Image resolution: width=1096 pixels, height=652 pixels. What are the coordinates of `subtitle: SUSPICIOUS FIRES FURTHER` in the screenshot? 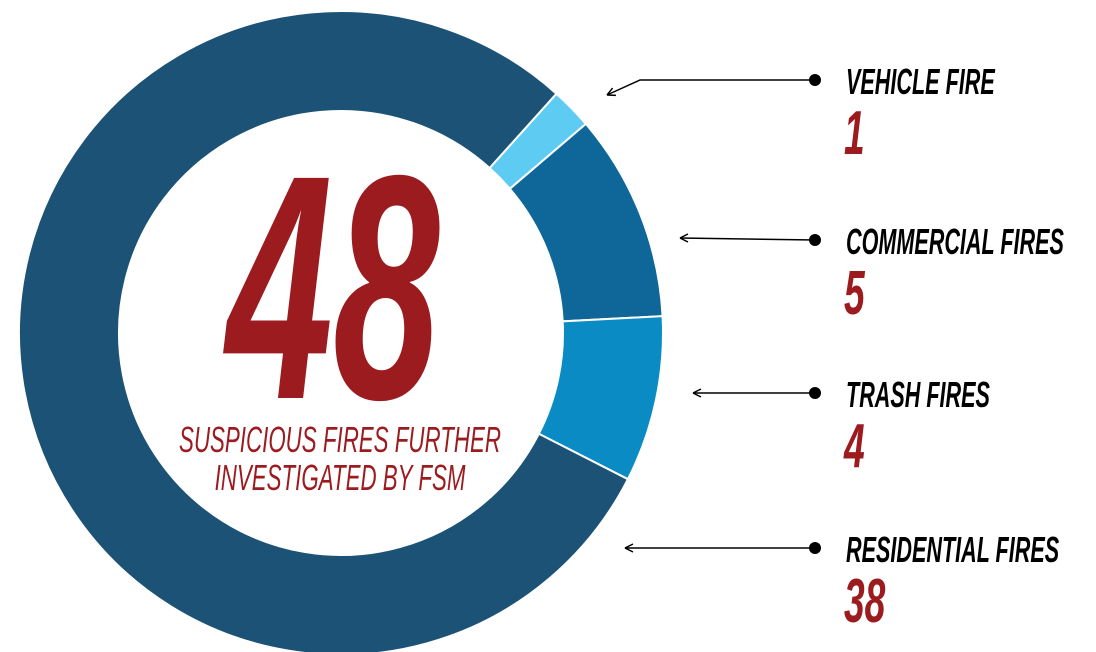 It's located at (340, 441).